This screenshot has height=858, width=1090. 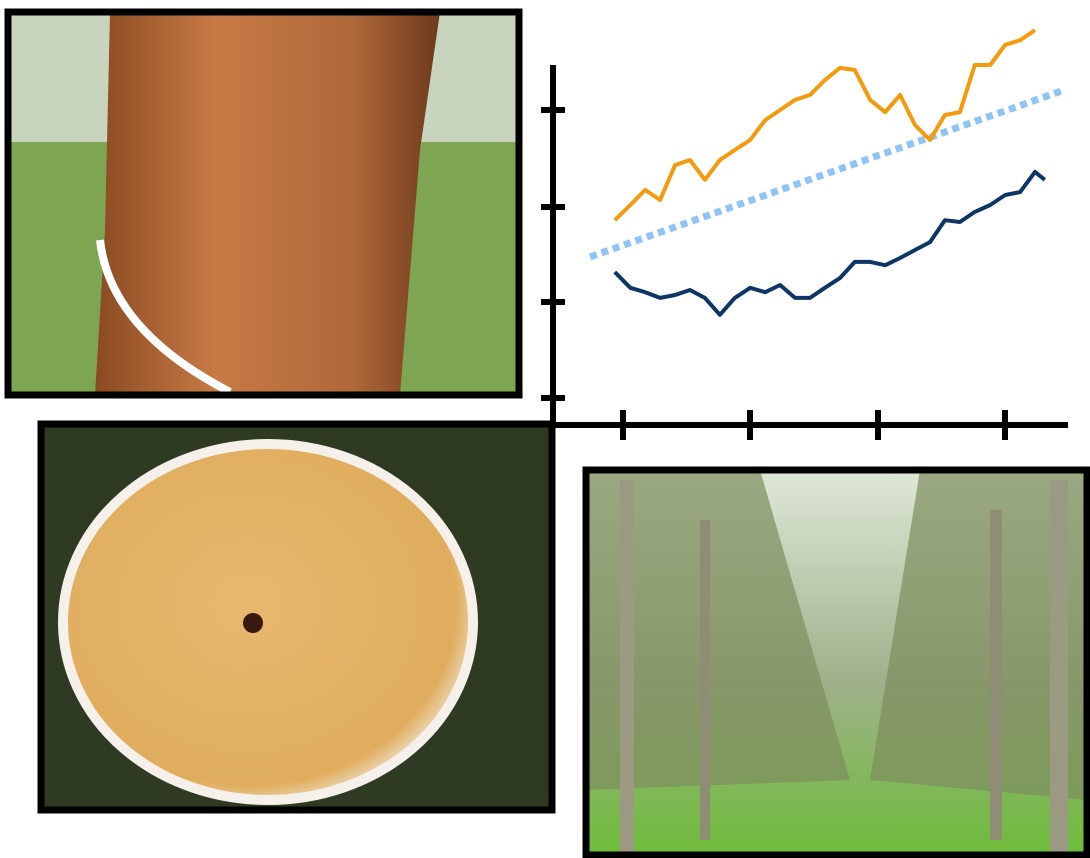 I want to click on stump-core, so click(x=253, y=623).